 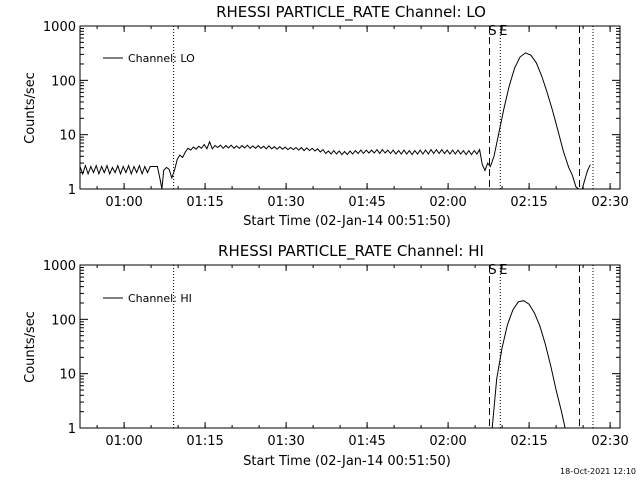 I want to click on chart-title: RHESSI PARTICLE_RATE Channel: LO, so click(x=351, y=12).